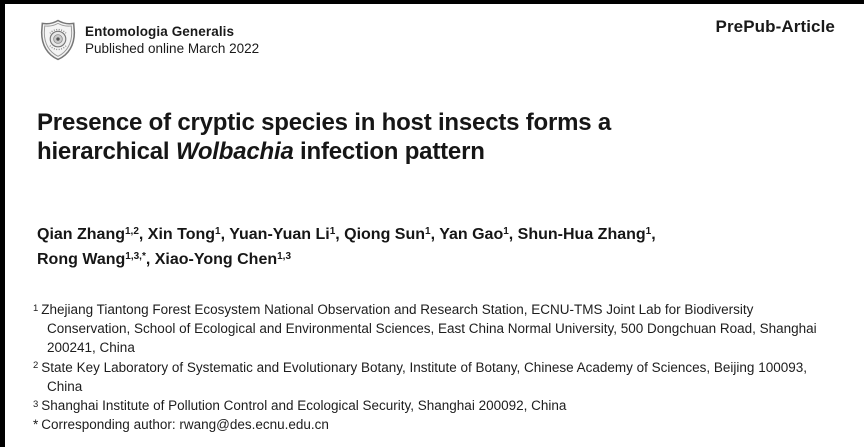 The width and height of the screenshot is (864, 447). Describe the element at coordinates (160, 31) in the screenshot. I see `journal-name: Entomologia Generalis` at that location.